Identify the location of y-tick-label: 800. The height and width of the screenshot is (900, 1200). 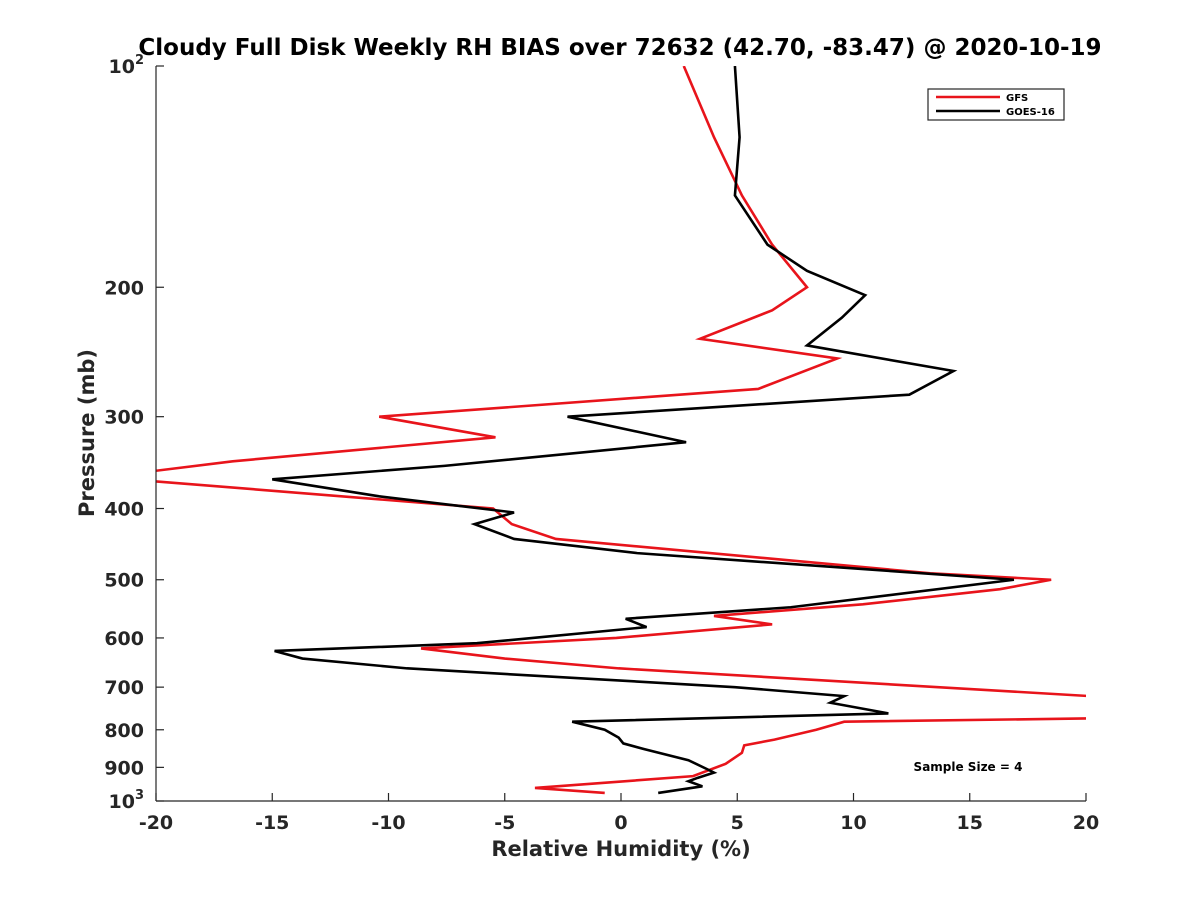
(124, 731).